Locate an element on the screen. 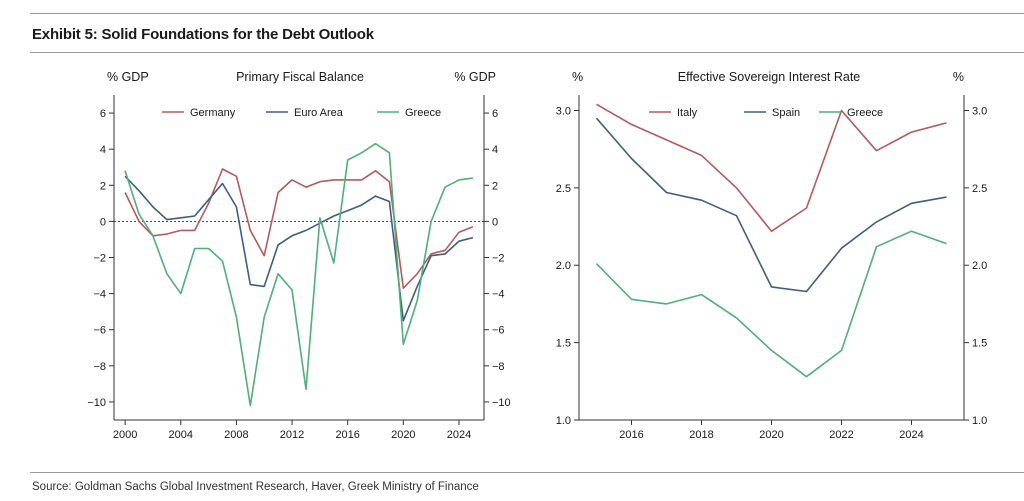  y-tick-label-right: 1.0 is located at coordinates (979, 421).